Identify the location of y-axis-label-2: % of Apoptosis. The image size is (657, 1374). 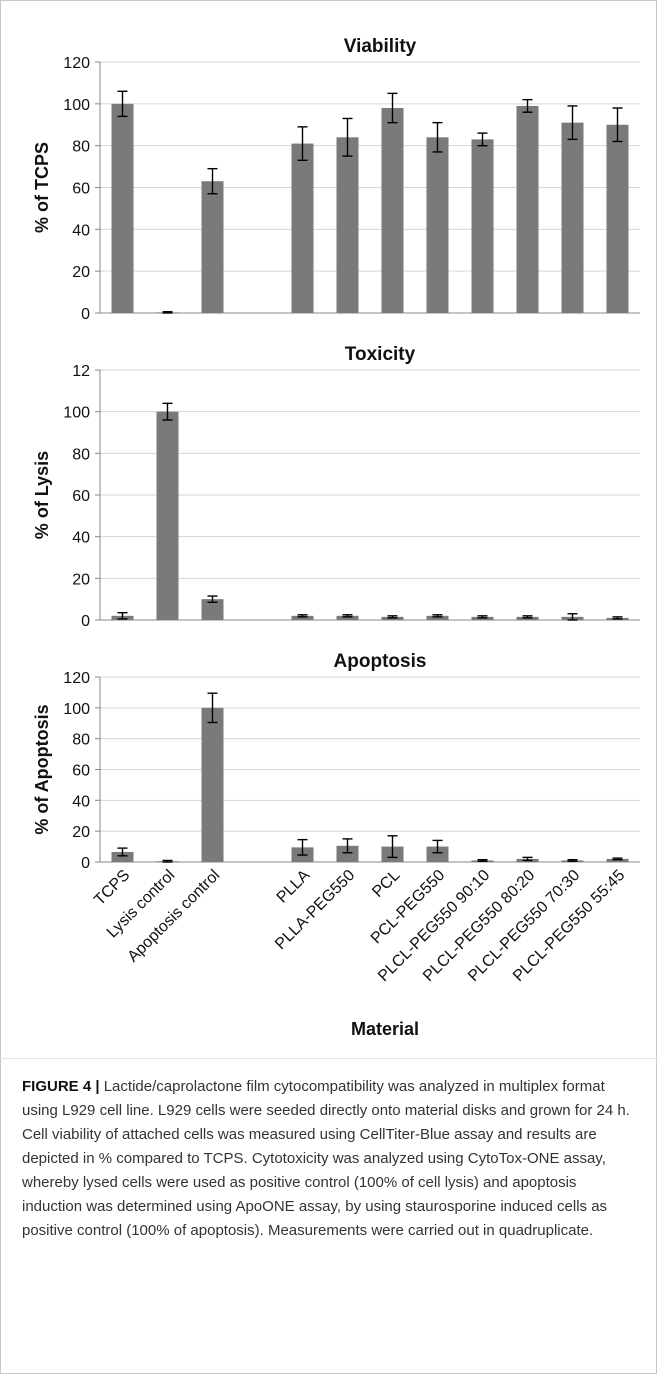
(42, 769).